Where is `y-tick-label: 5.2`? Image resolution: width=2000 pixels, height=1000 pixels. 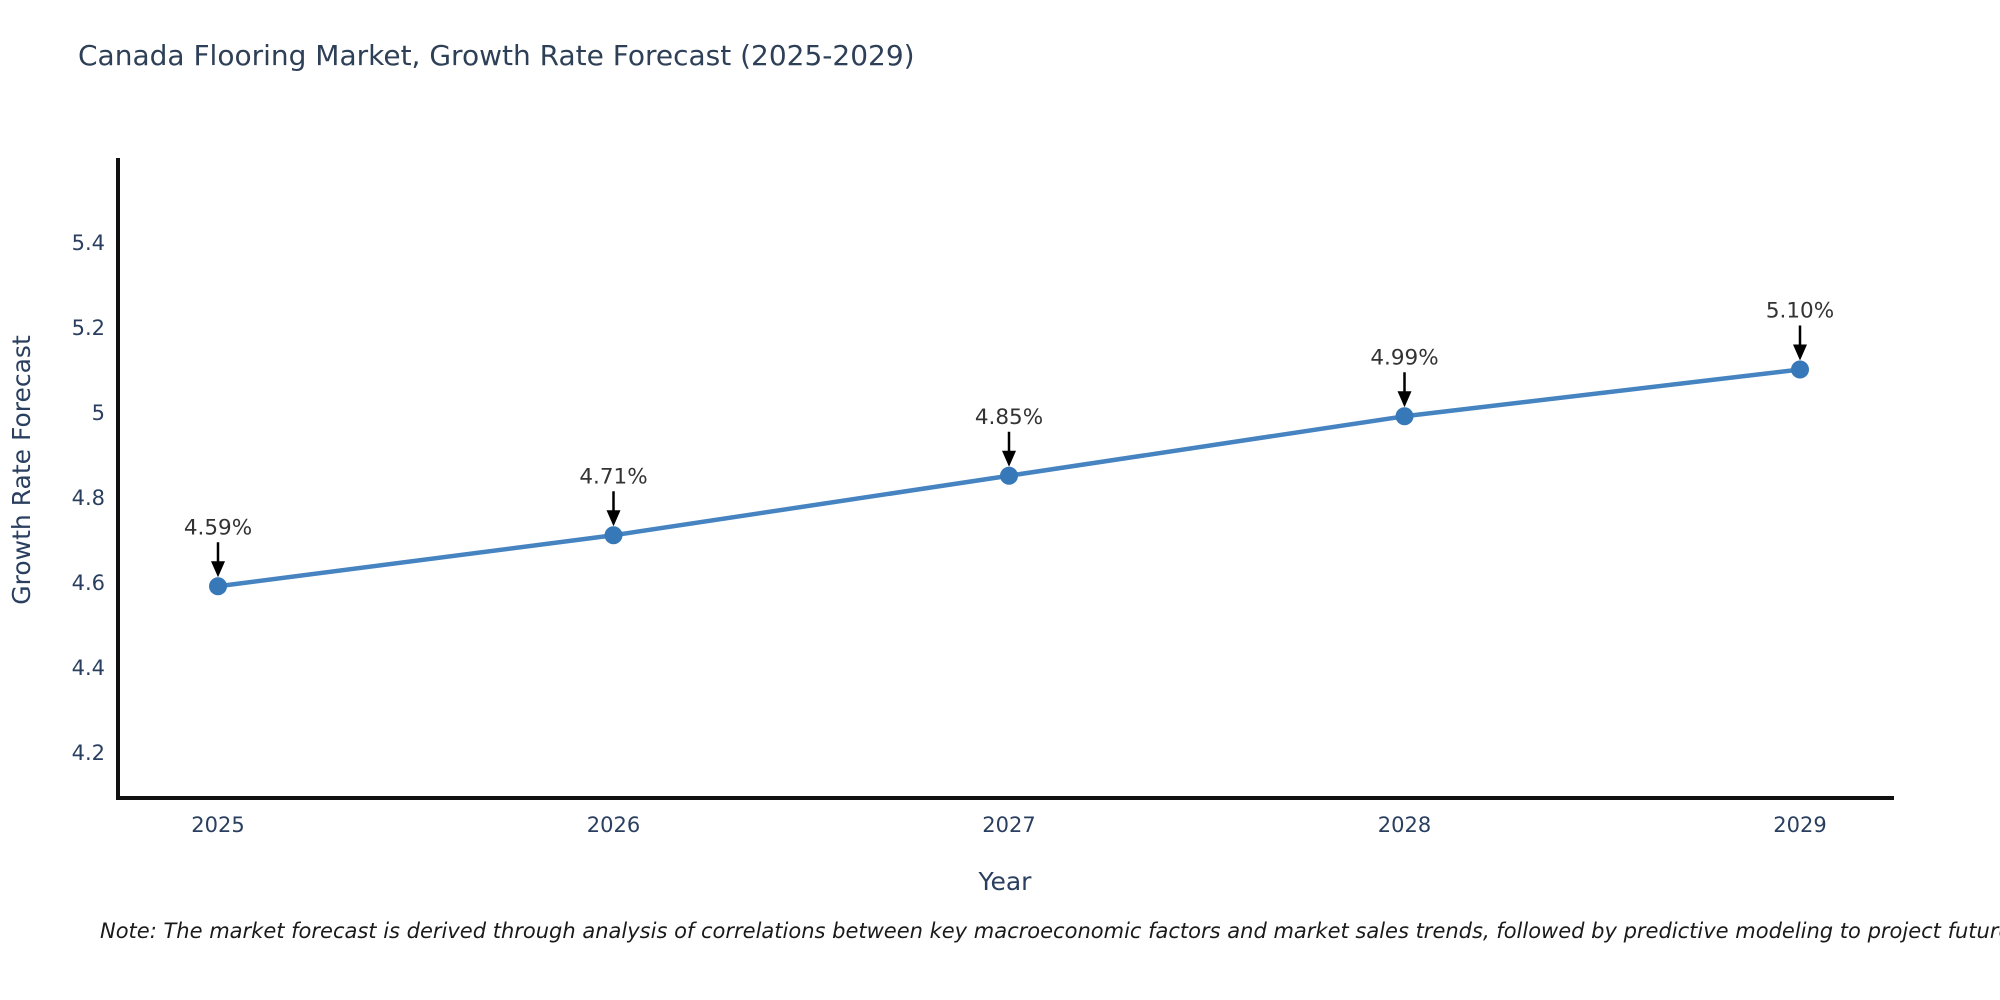 y-tick-label: 5.2 is located at coordinates (88, 328).